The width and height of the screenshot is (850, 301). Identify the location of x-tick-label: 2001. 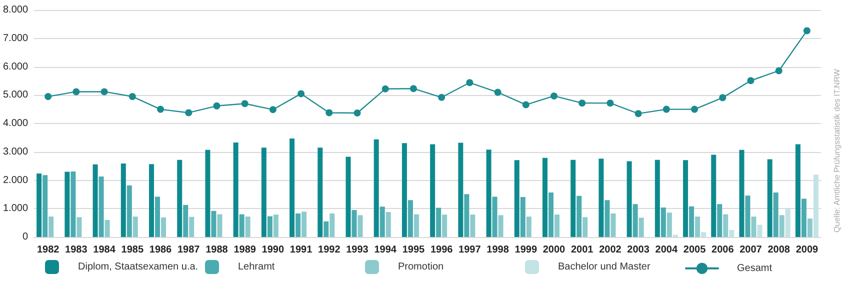
(582, 250).